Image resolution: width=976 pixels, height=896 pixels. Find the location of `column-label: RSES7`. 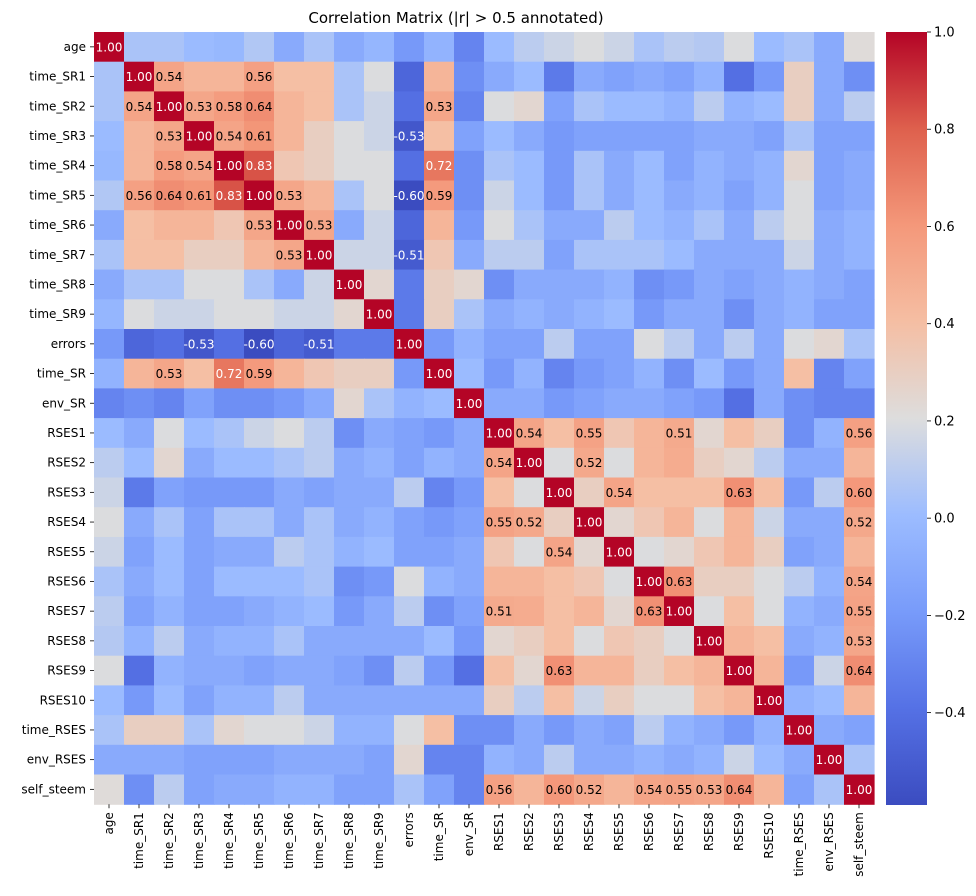

column-label: RSES7 is located at coordinates (679, 831).